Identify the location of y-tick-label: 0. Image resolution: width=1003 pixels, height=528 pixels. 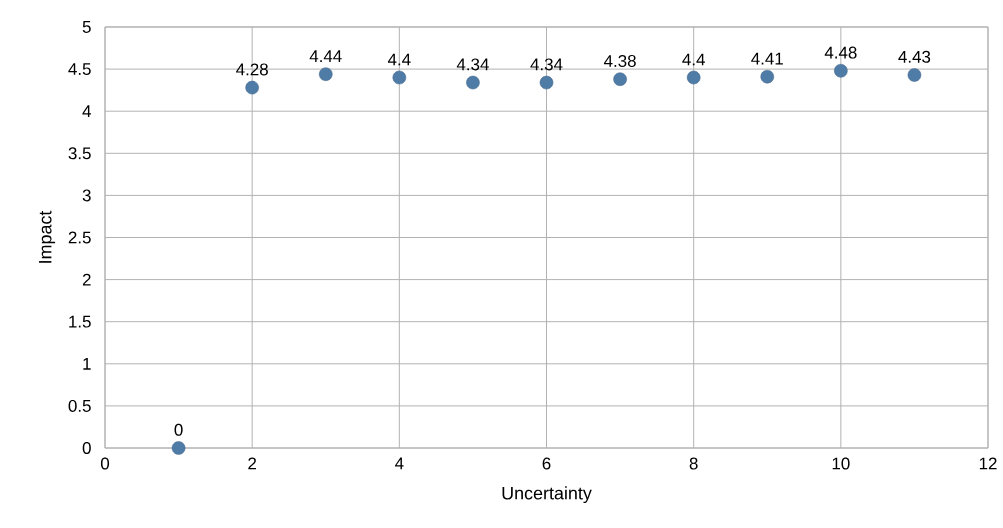
(86, 448).